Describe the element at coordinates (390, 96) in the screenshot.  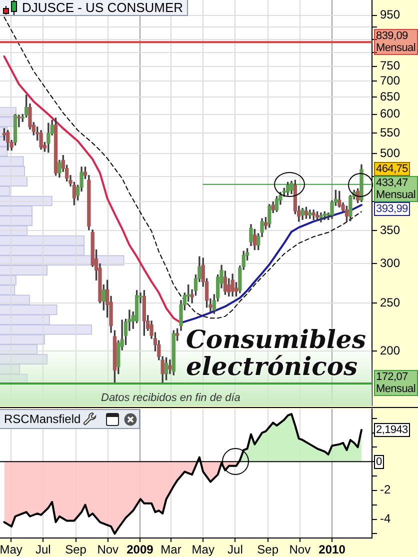
I see `y-tick-label: 650` at that location.